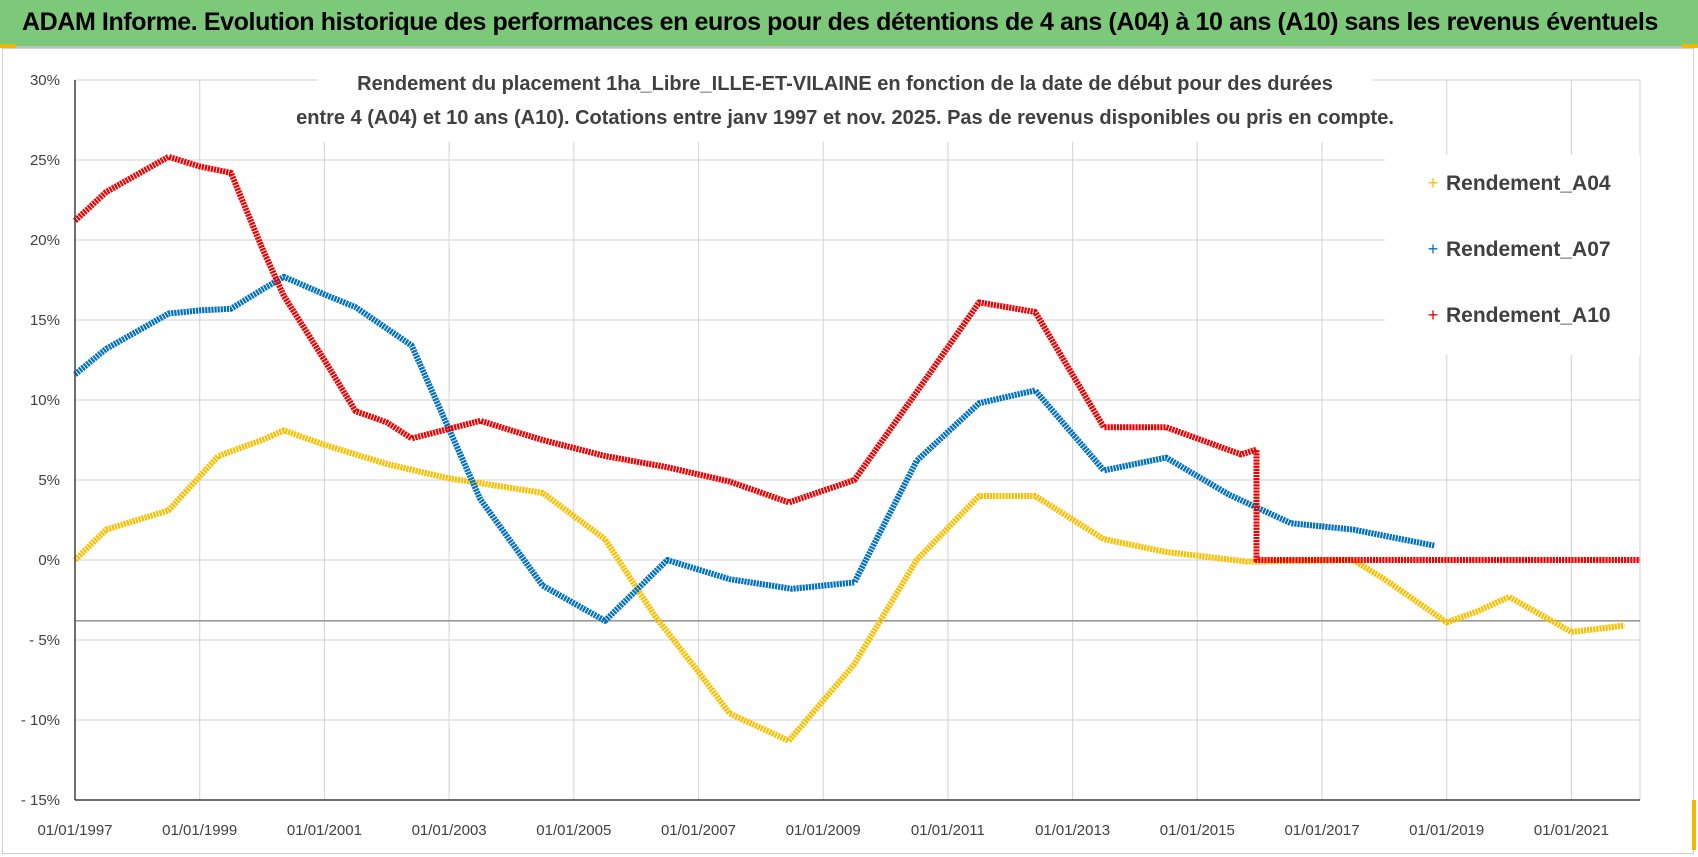  Describe the element at coordinates (8, 46) in the screenshot. I see `corner-mark-top-left` at that location.